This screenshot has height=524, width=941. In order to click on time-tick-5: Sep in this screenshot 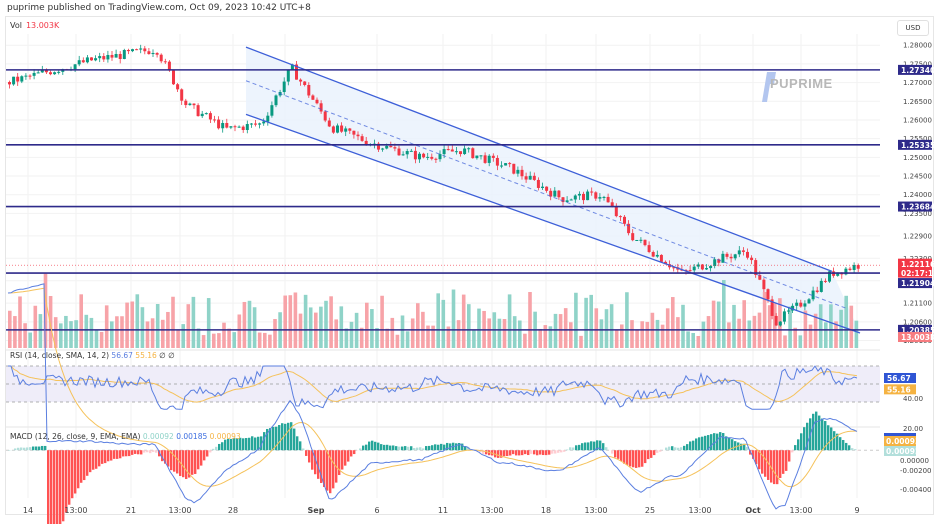, I will do `click(316, 510)`.